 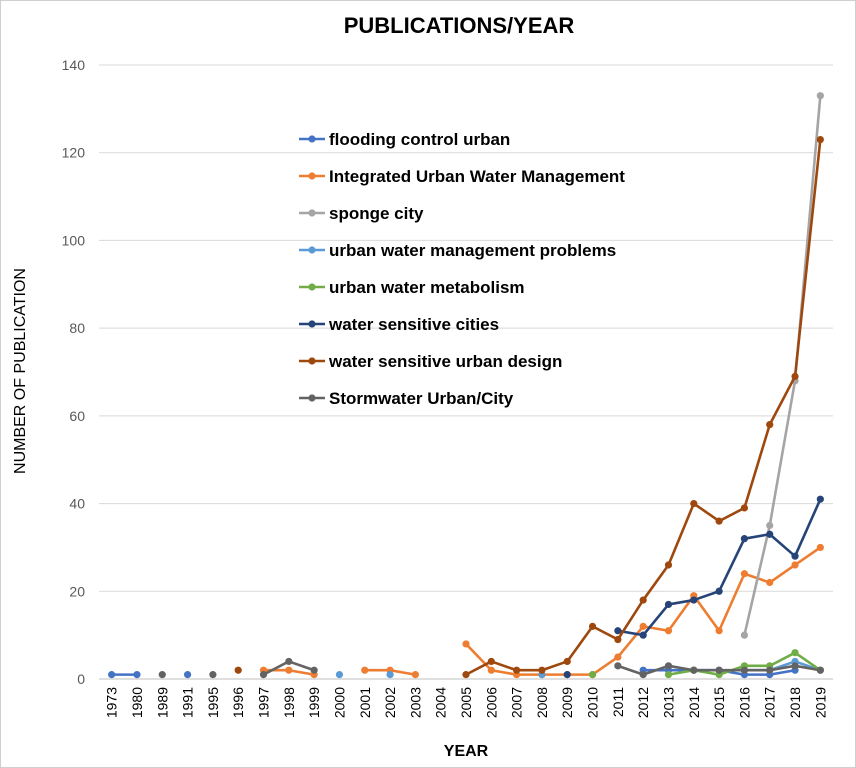 What do you see at coordinates (390, 702) in the screenshot?
I see `x-tick-label: 2002` at bounding box center [390, 702].